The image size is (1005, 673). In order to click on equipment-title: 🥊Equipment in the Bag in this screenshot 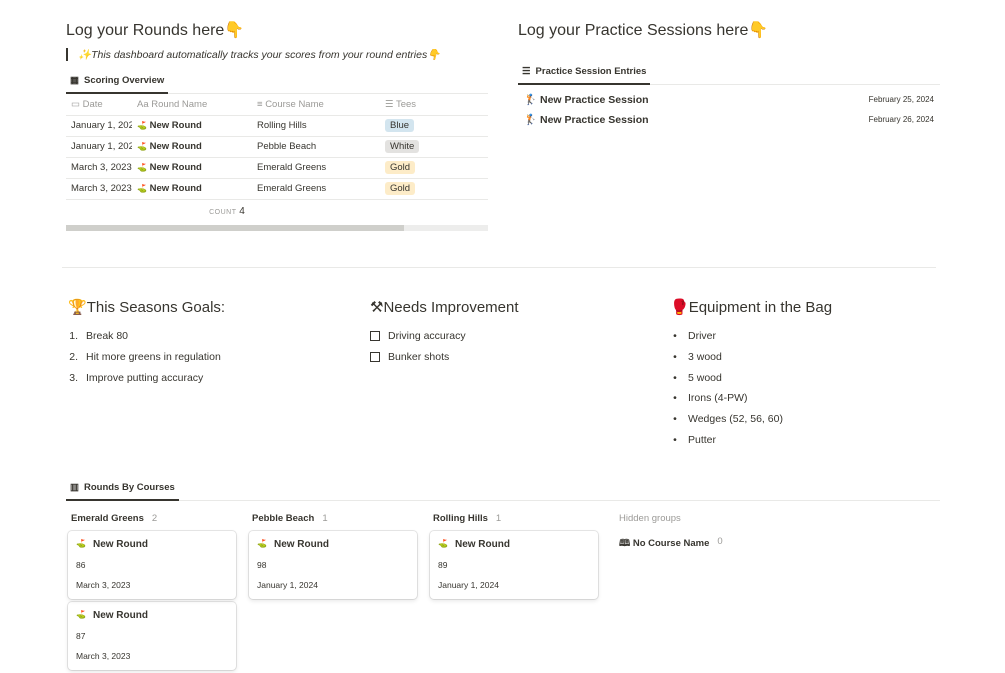, I will do `click(751, 307)`.